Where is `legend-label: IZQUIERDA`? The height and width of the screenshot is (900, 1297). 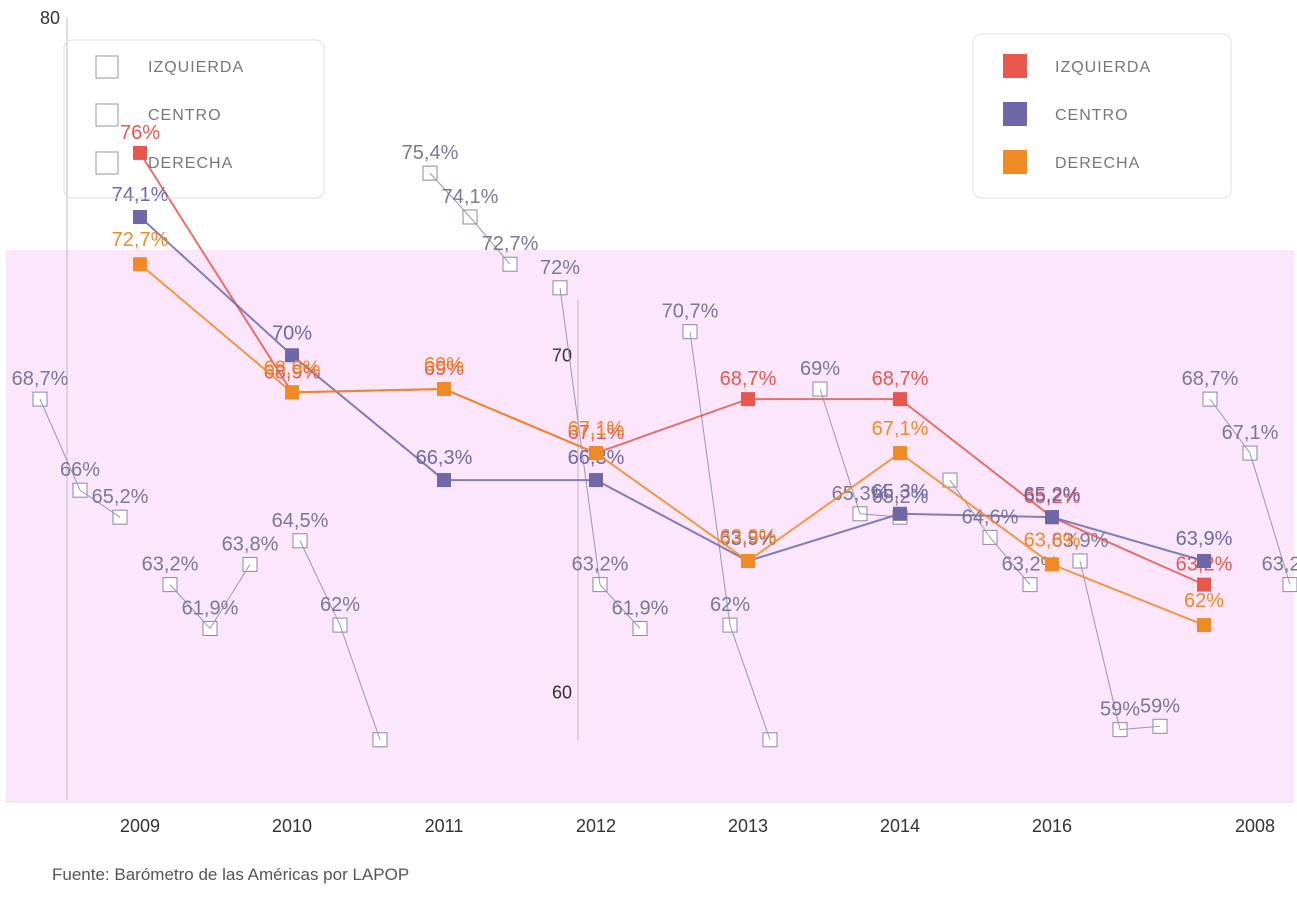 legend-label: IZQUIERDA is located at coordinates (1103, 67).